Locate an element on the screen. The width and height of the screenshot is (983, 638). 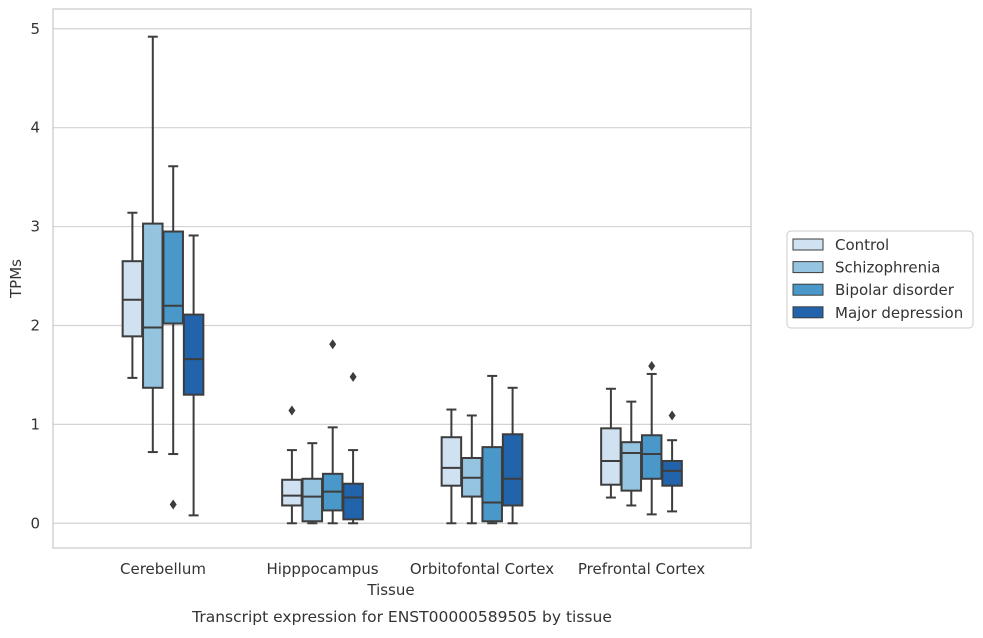
x-tick-label: Prefrontal Cortex is located at coordinates (641, 569).